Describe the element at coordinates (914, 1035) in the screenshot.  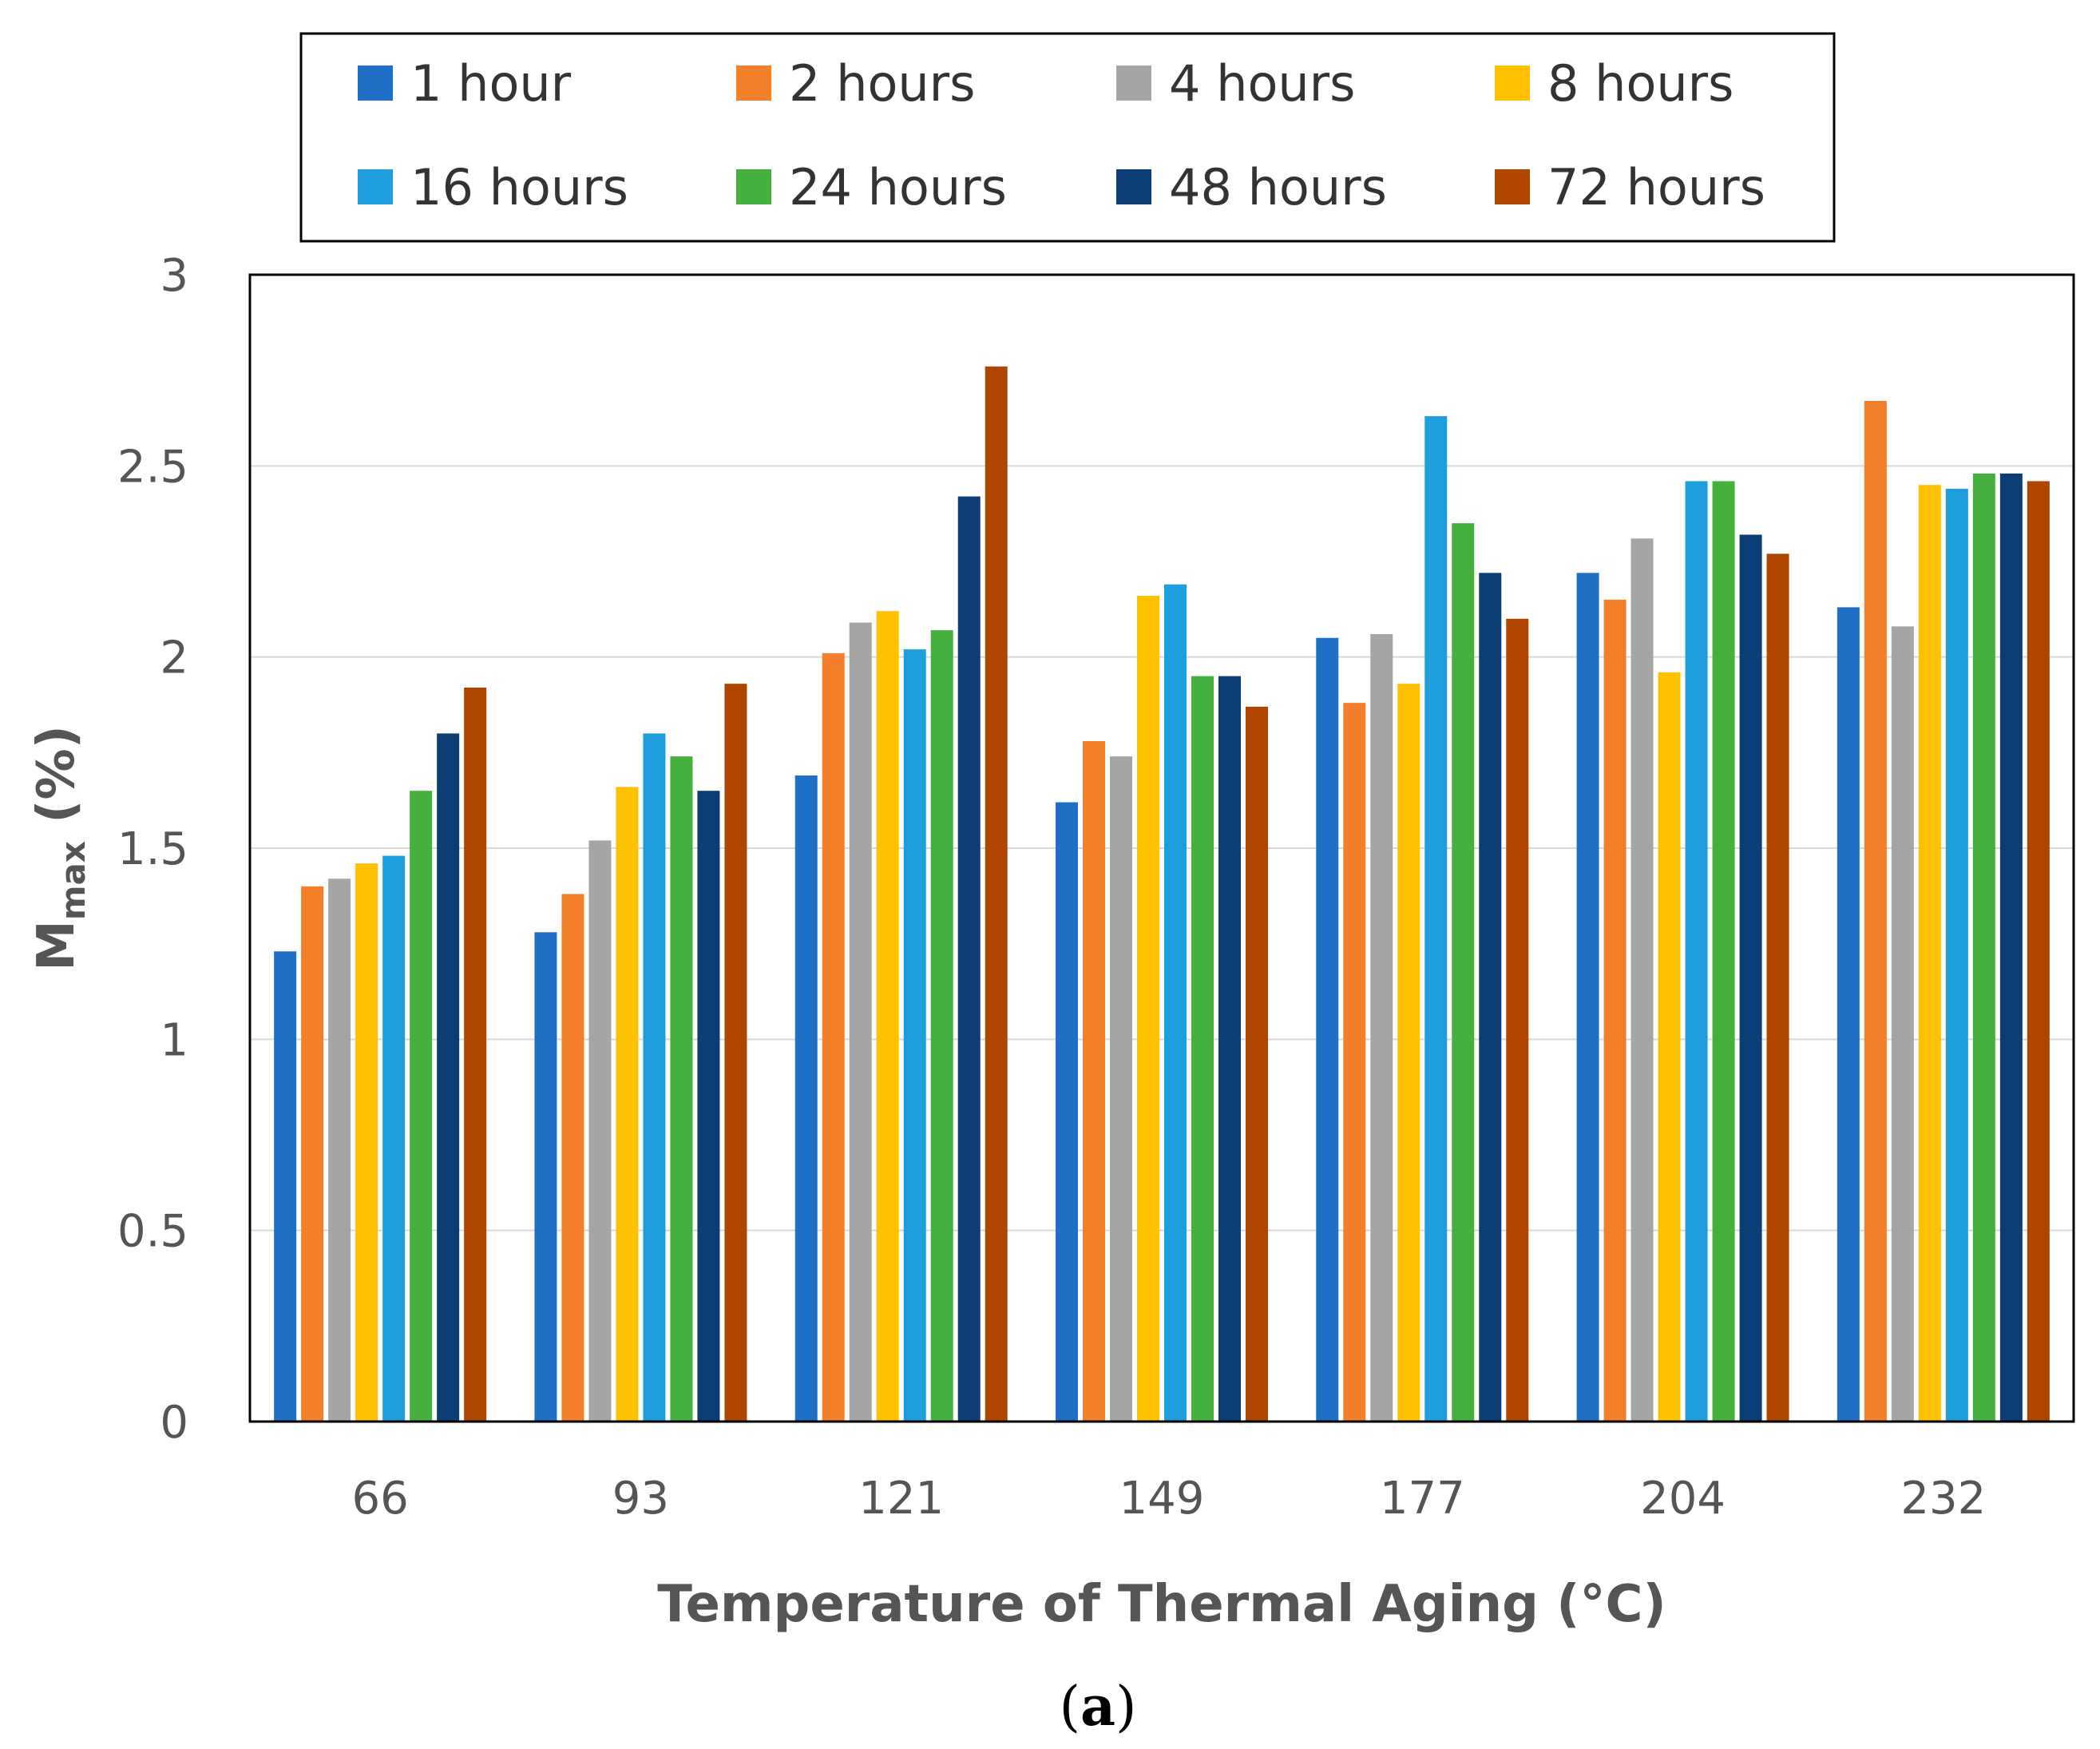
I see `bar-121-16-hours` at that location.